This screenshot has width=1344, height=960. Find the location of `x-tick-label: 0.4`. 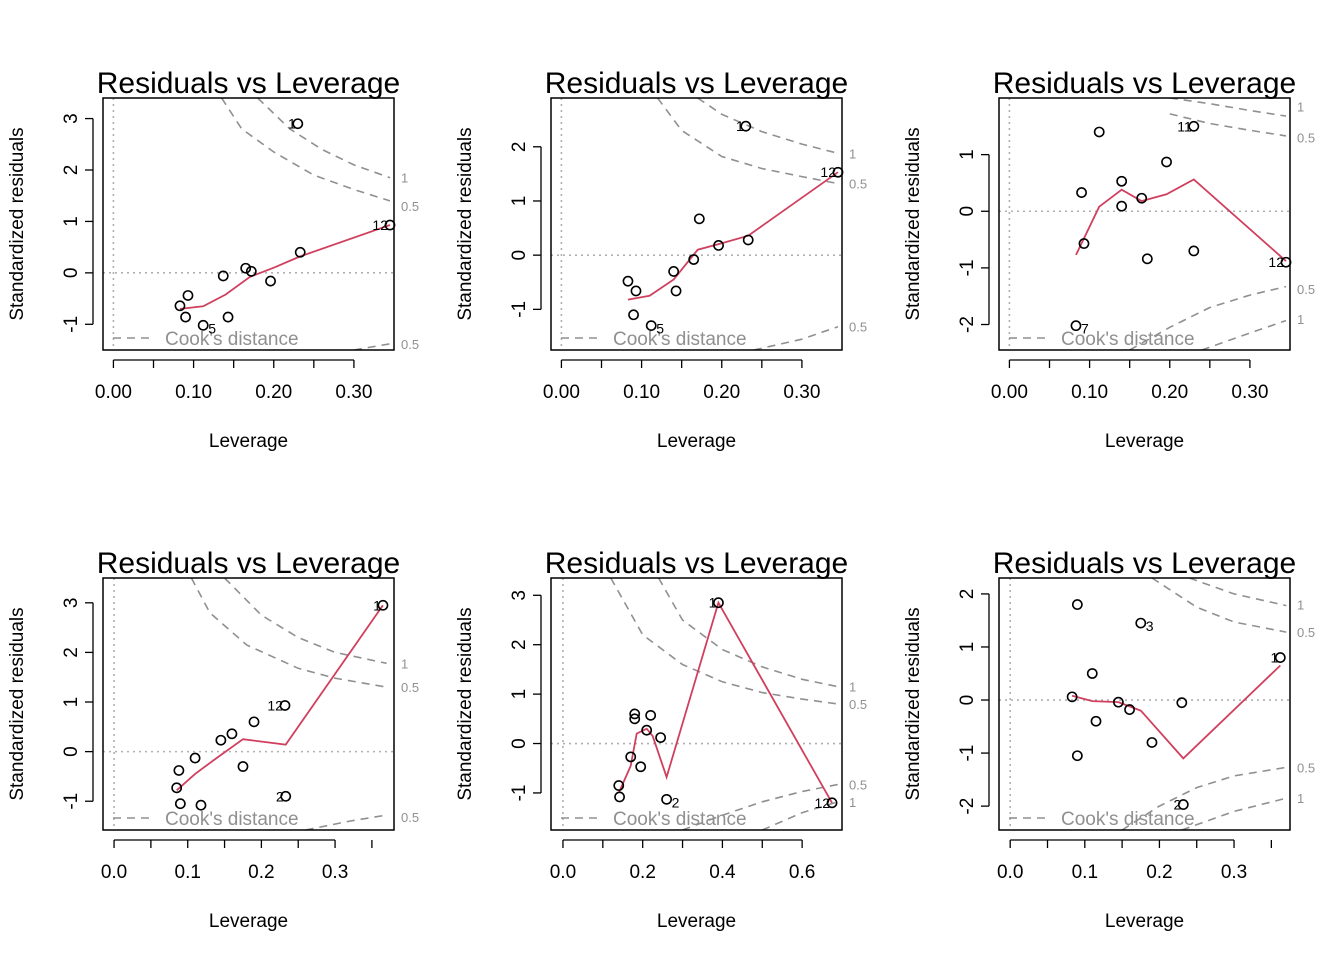

x-tick-label: 0.4 is located at coordinates (722, 872).